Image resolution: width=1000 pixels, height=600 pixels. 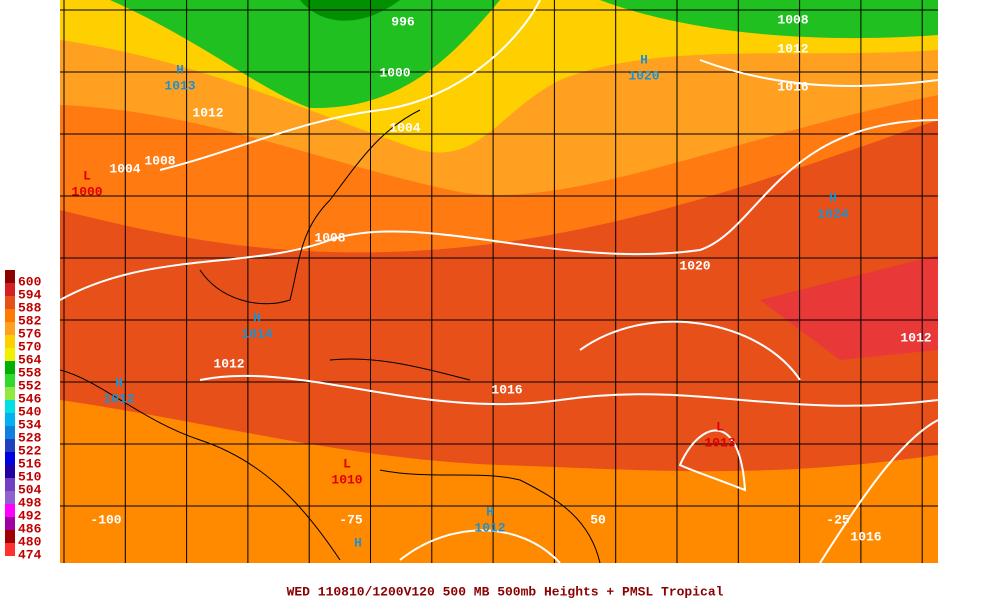 What do you see at coordinates (694, 265) in the screenshot?
I see `contour-label: 1020` at bounding box center [694, 265].